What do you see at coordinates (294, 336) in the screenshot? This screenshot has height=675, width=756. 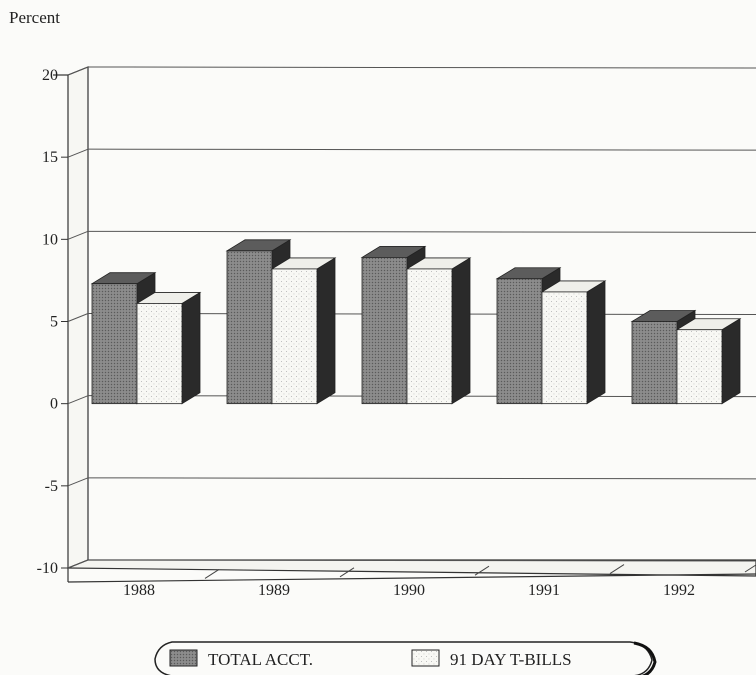 I see `bar-91 DAY T-BILLS-1989` at bounding box center [294, 336].